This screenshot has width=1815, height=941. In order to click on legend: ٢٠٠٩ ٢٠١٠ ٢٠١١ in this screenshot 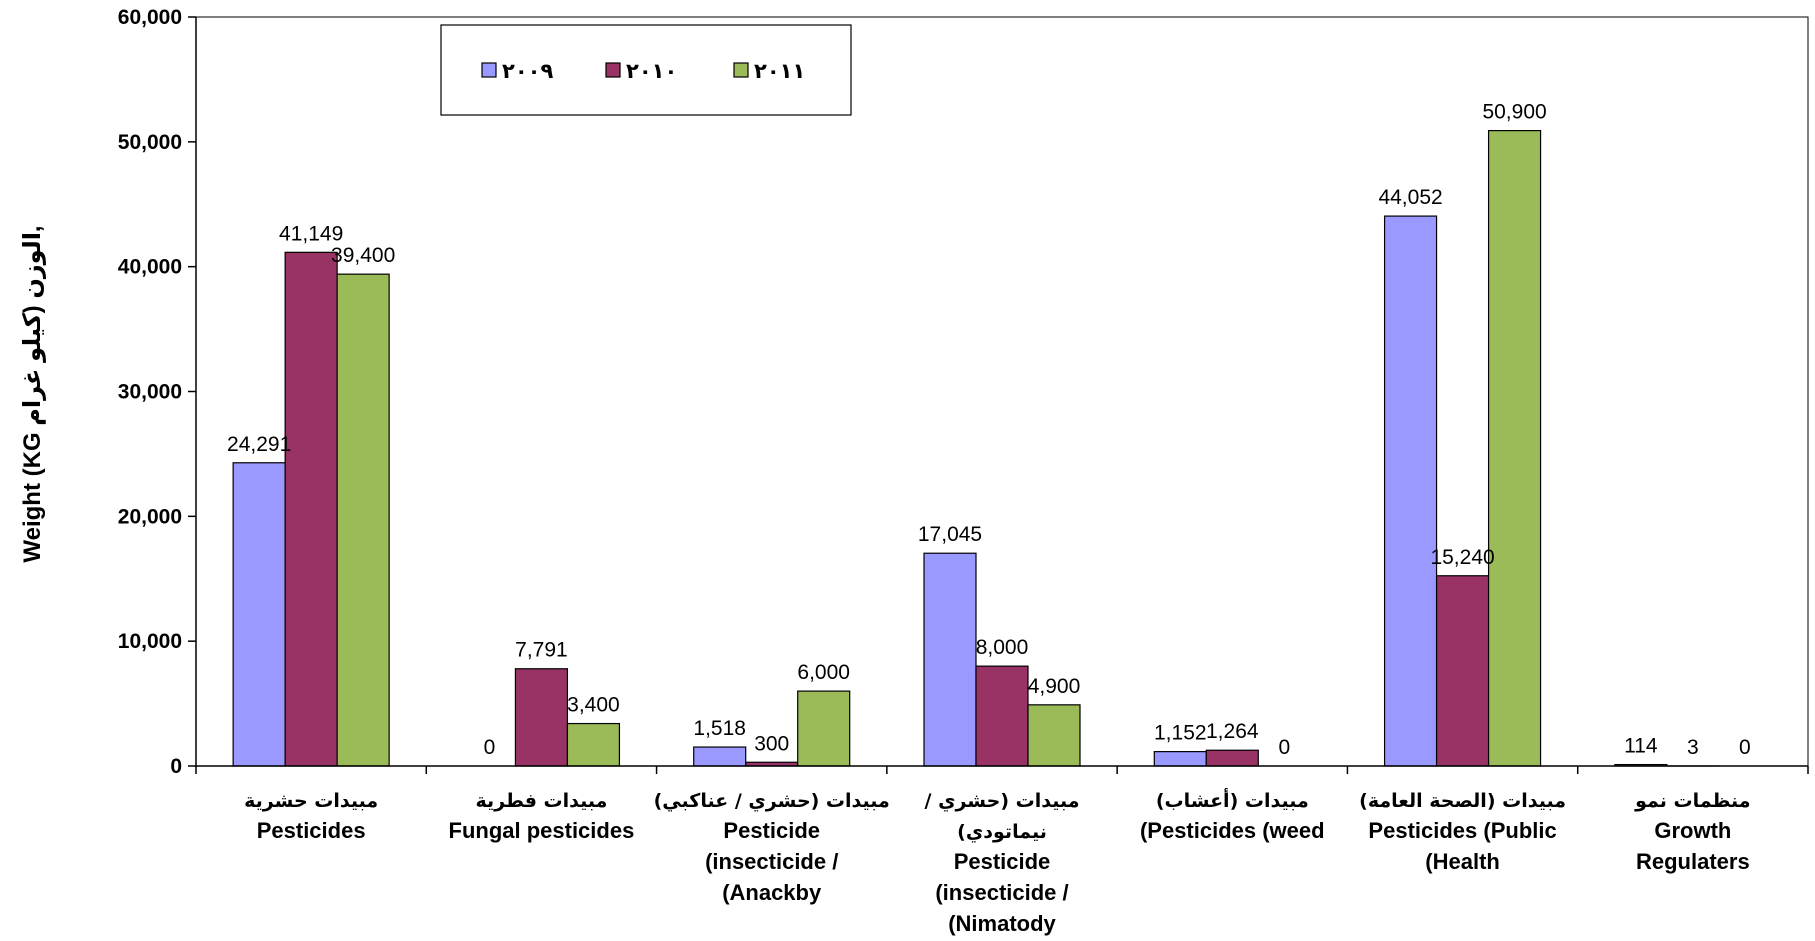, I will do `click(646, 70)`.